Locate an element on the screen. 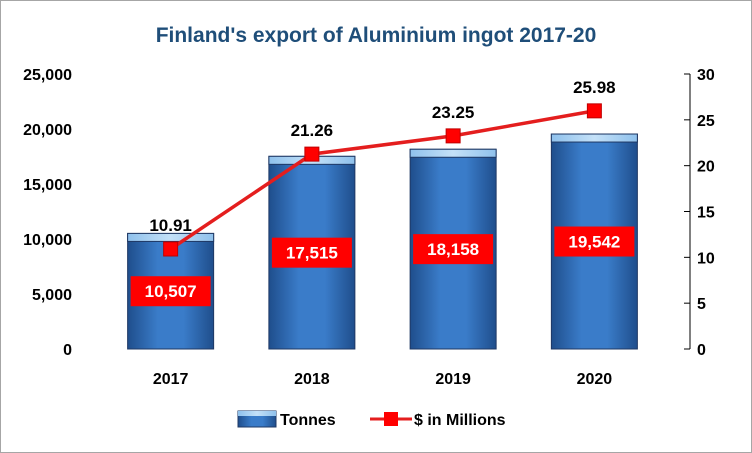  bar-value-label: 19,542 is located at coordinates (594, 242).